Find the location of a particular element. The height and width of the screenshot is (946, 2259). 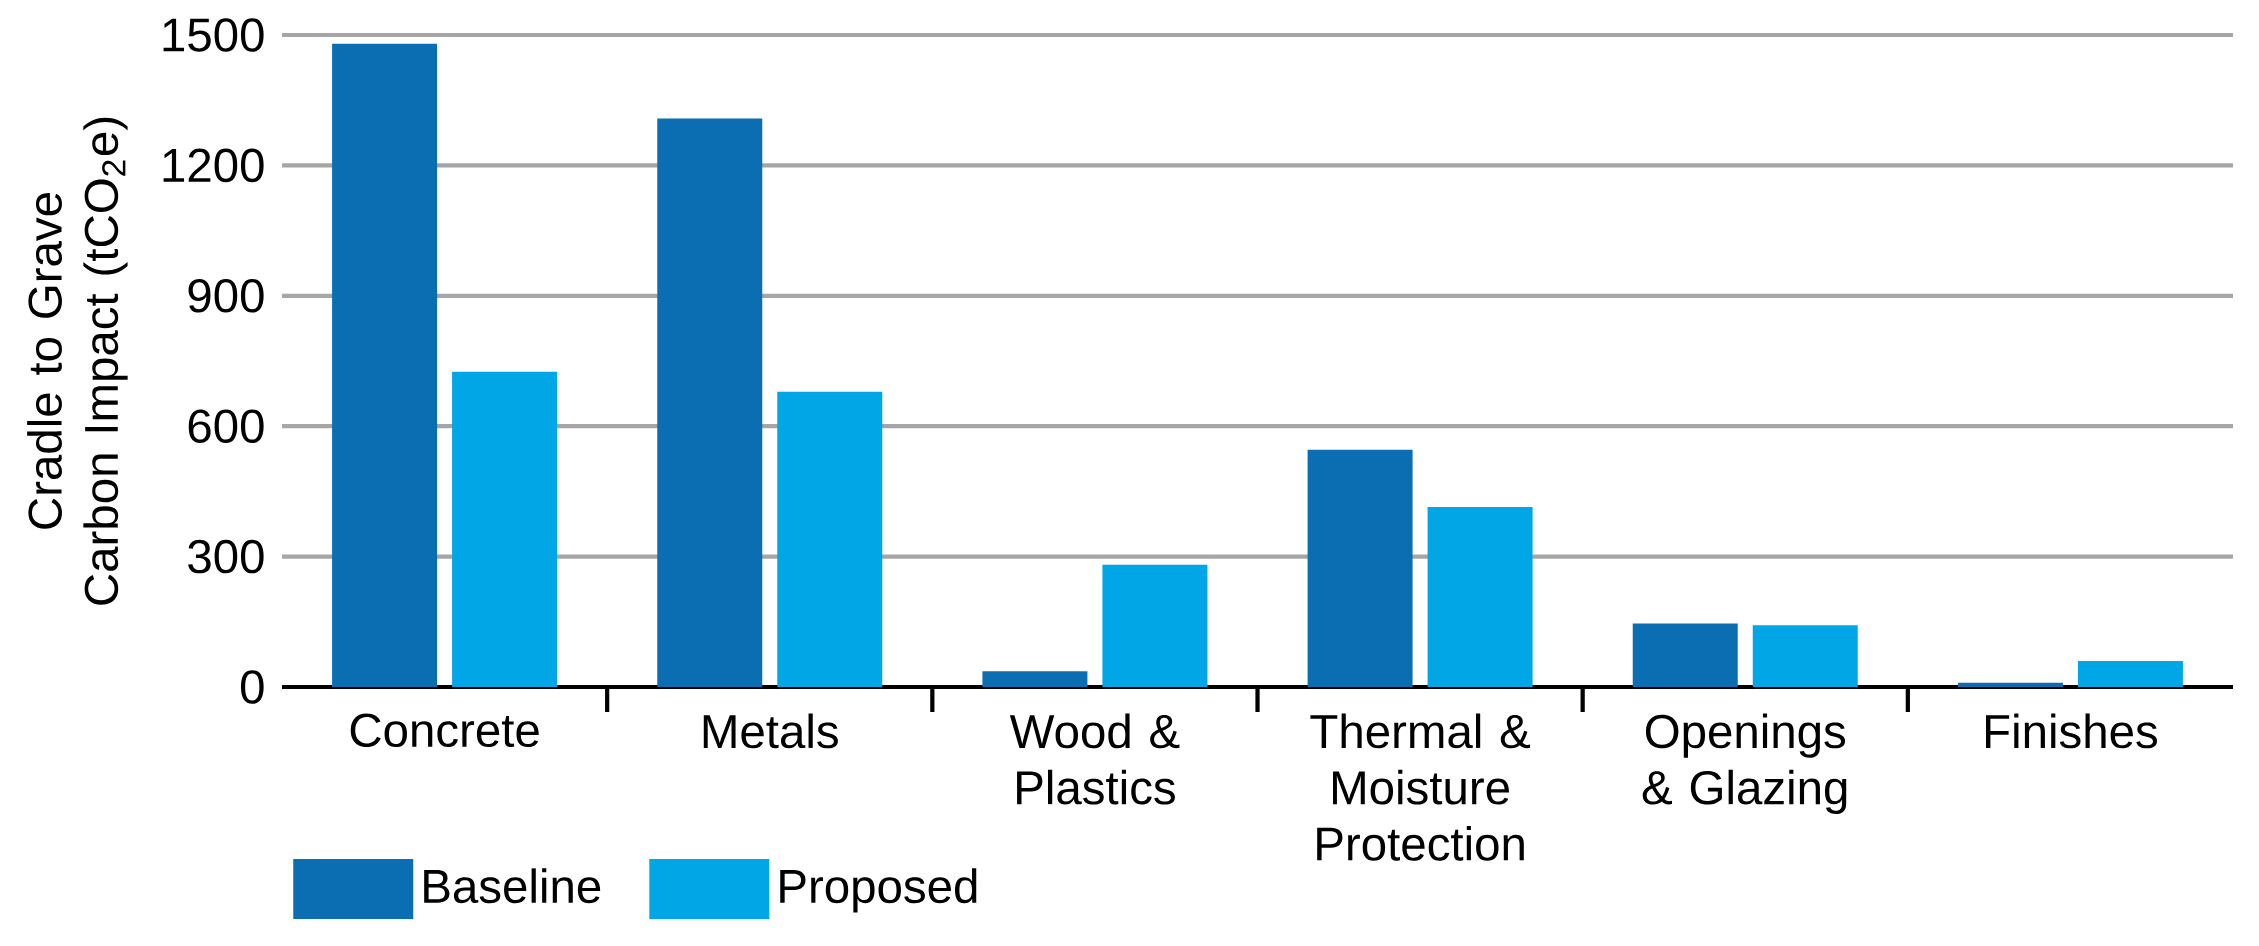

y-tick-label: 1500 is located at coordinates (213, 35).